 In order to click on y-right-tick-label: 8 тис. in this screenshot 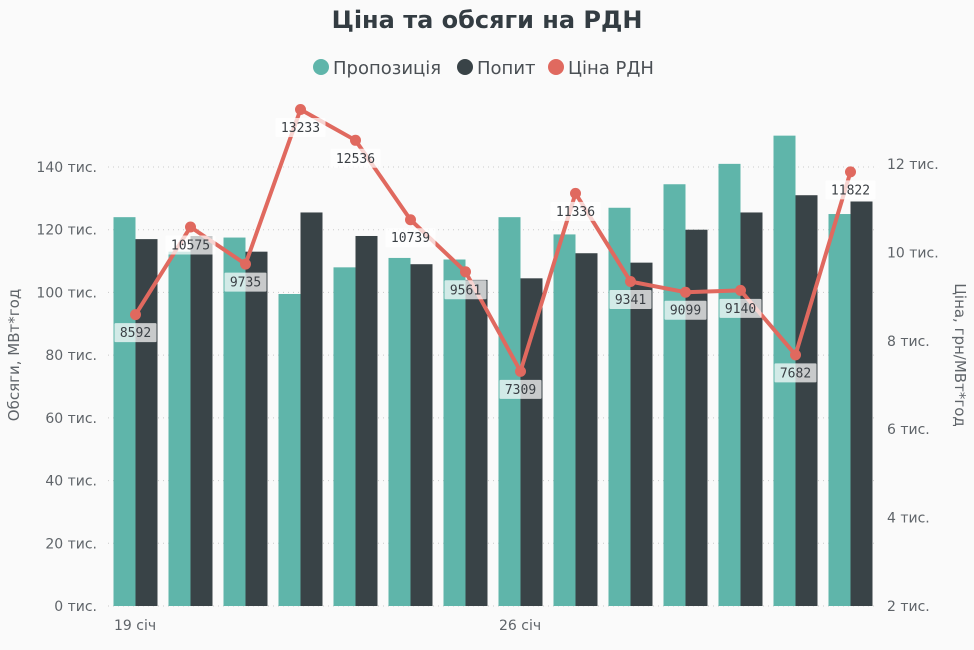, I will do `click(908, 342)`.